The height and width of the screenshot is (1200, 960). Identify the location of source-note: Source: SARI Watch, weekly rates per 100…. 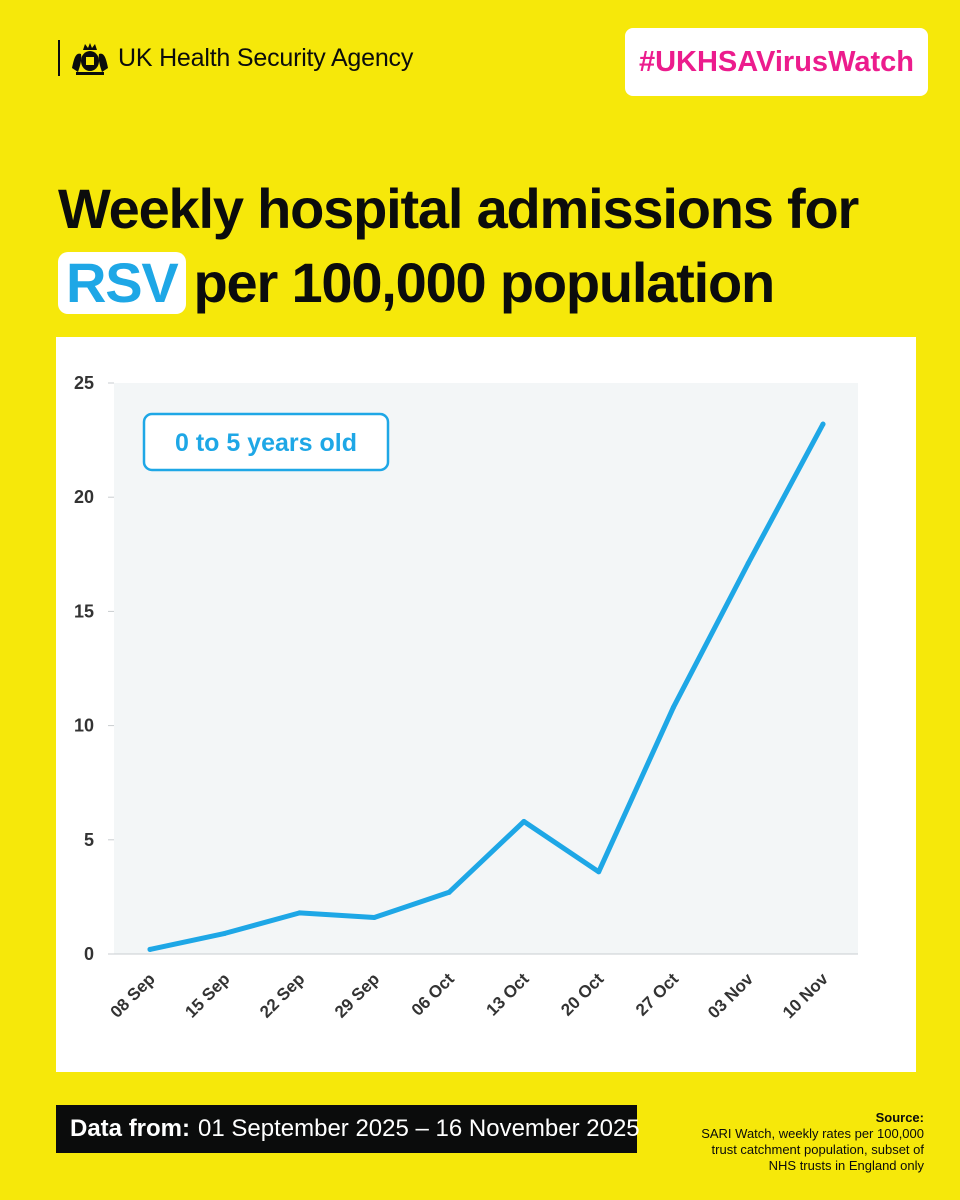
(794, 1142).